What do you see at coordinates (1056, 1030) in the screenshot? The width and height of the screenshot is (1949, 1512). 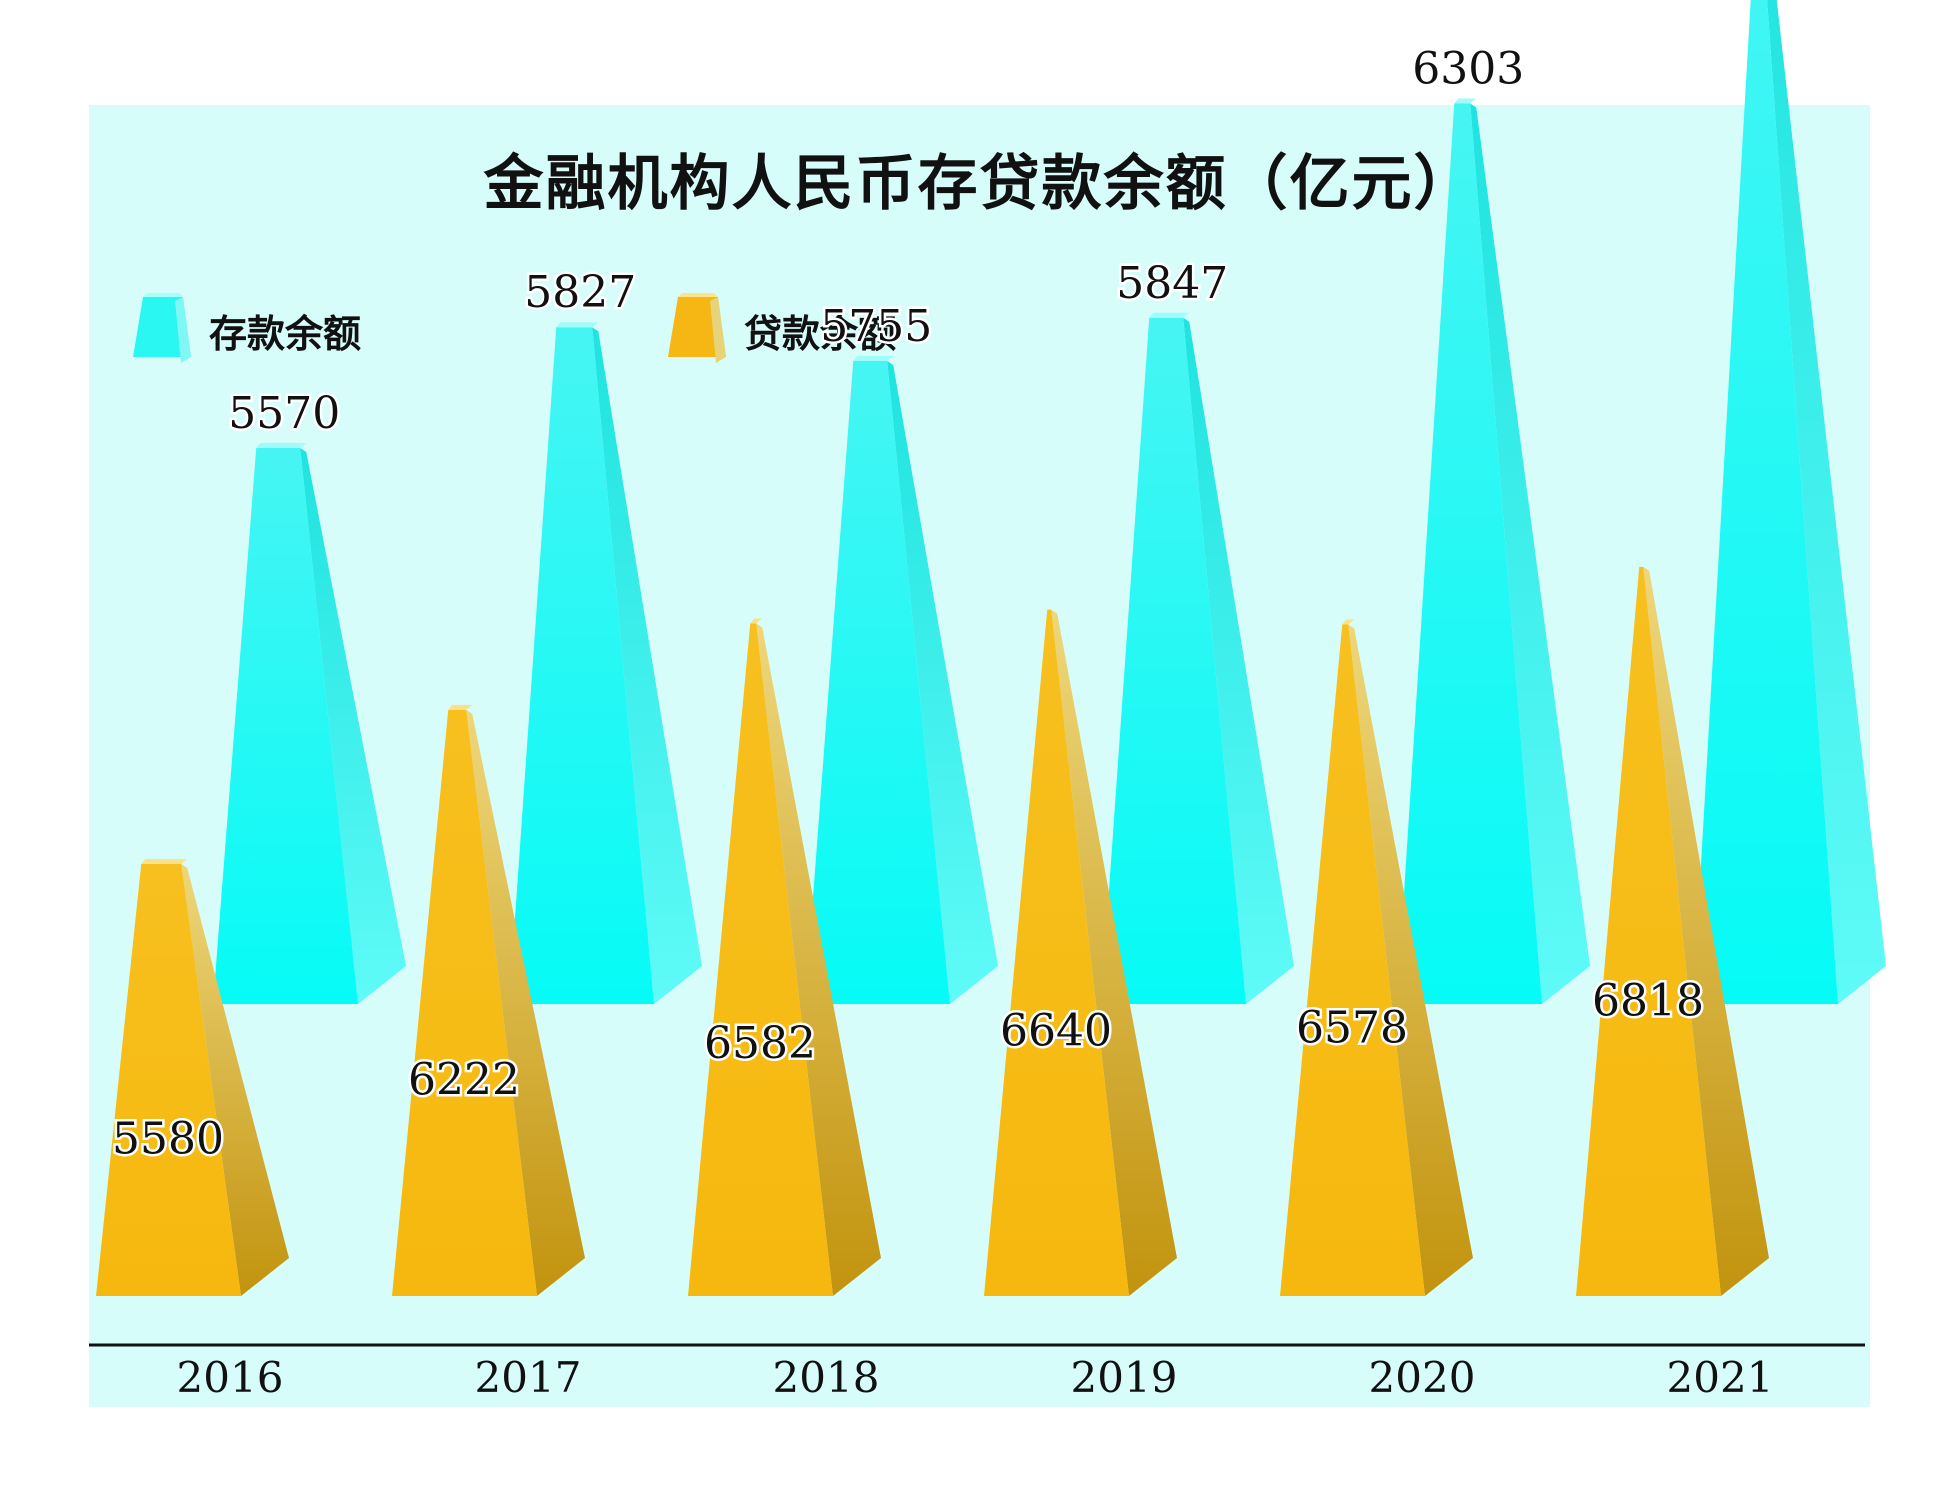 I see `loan-value-label: 6640` at bounding box center [1056, 1030].